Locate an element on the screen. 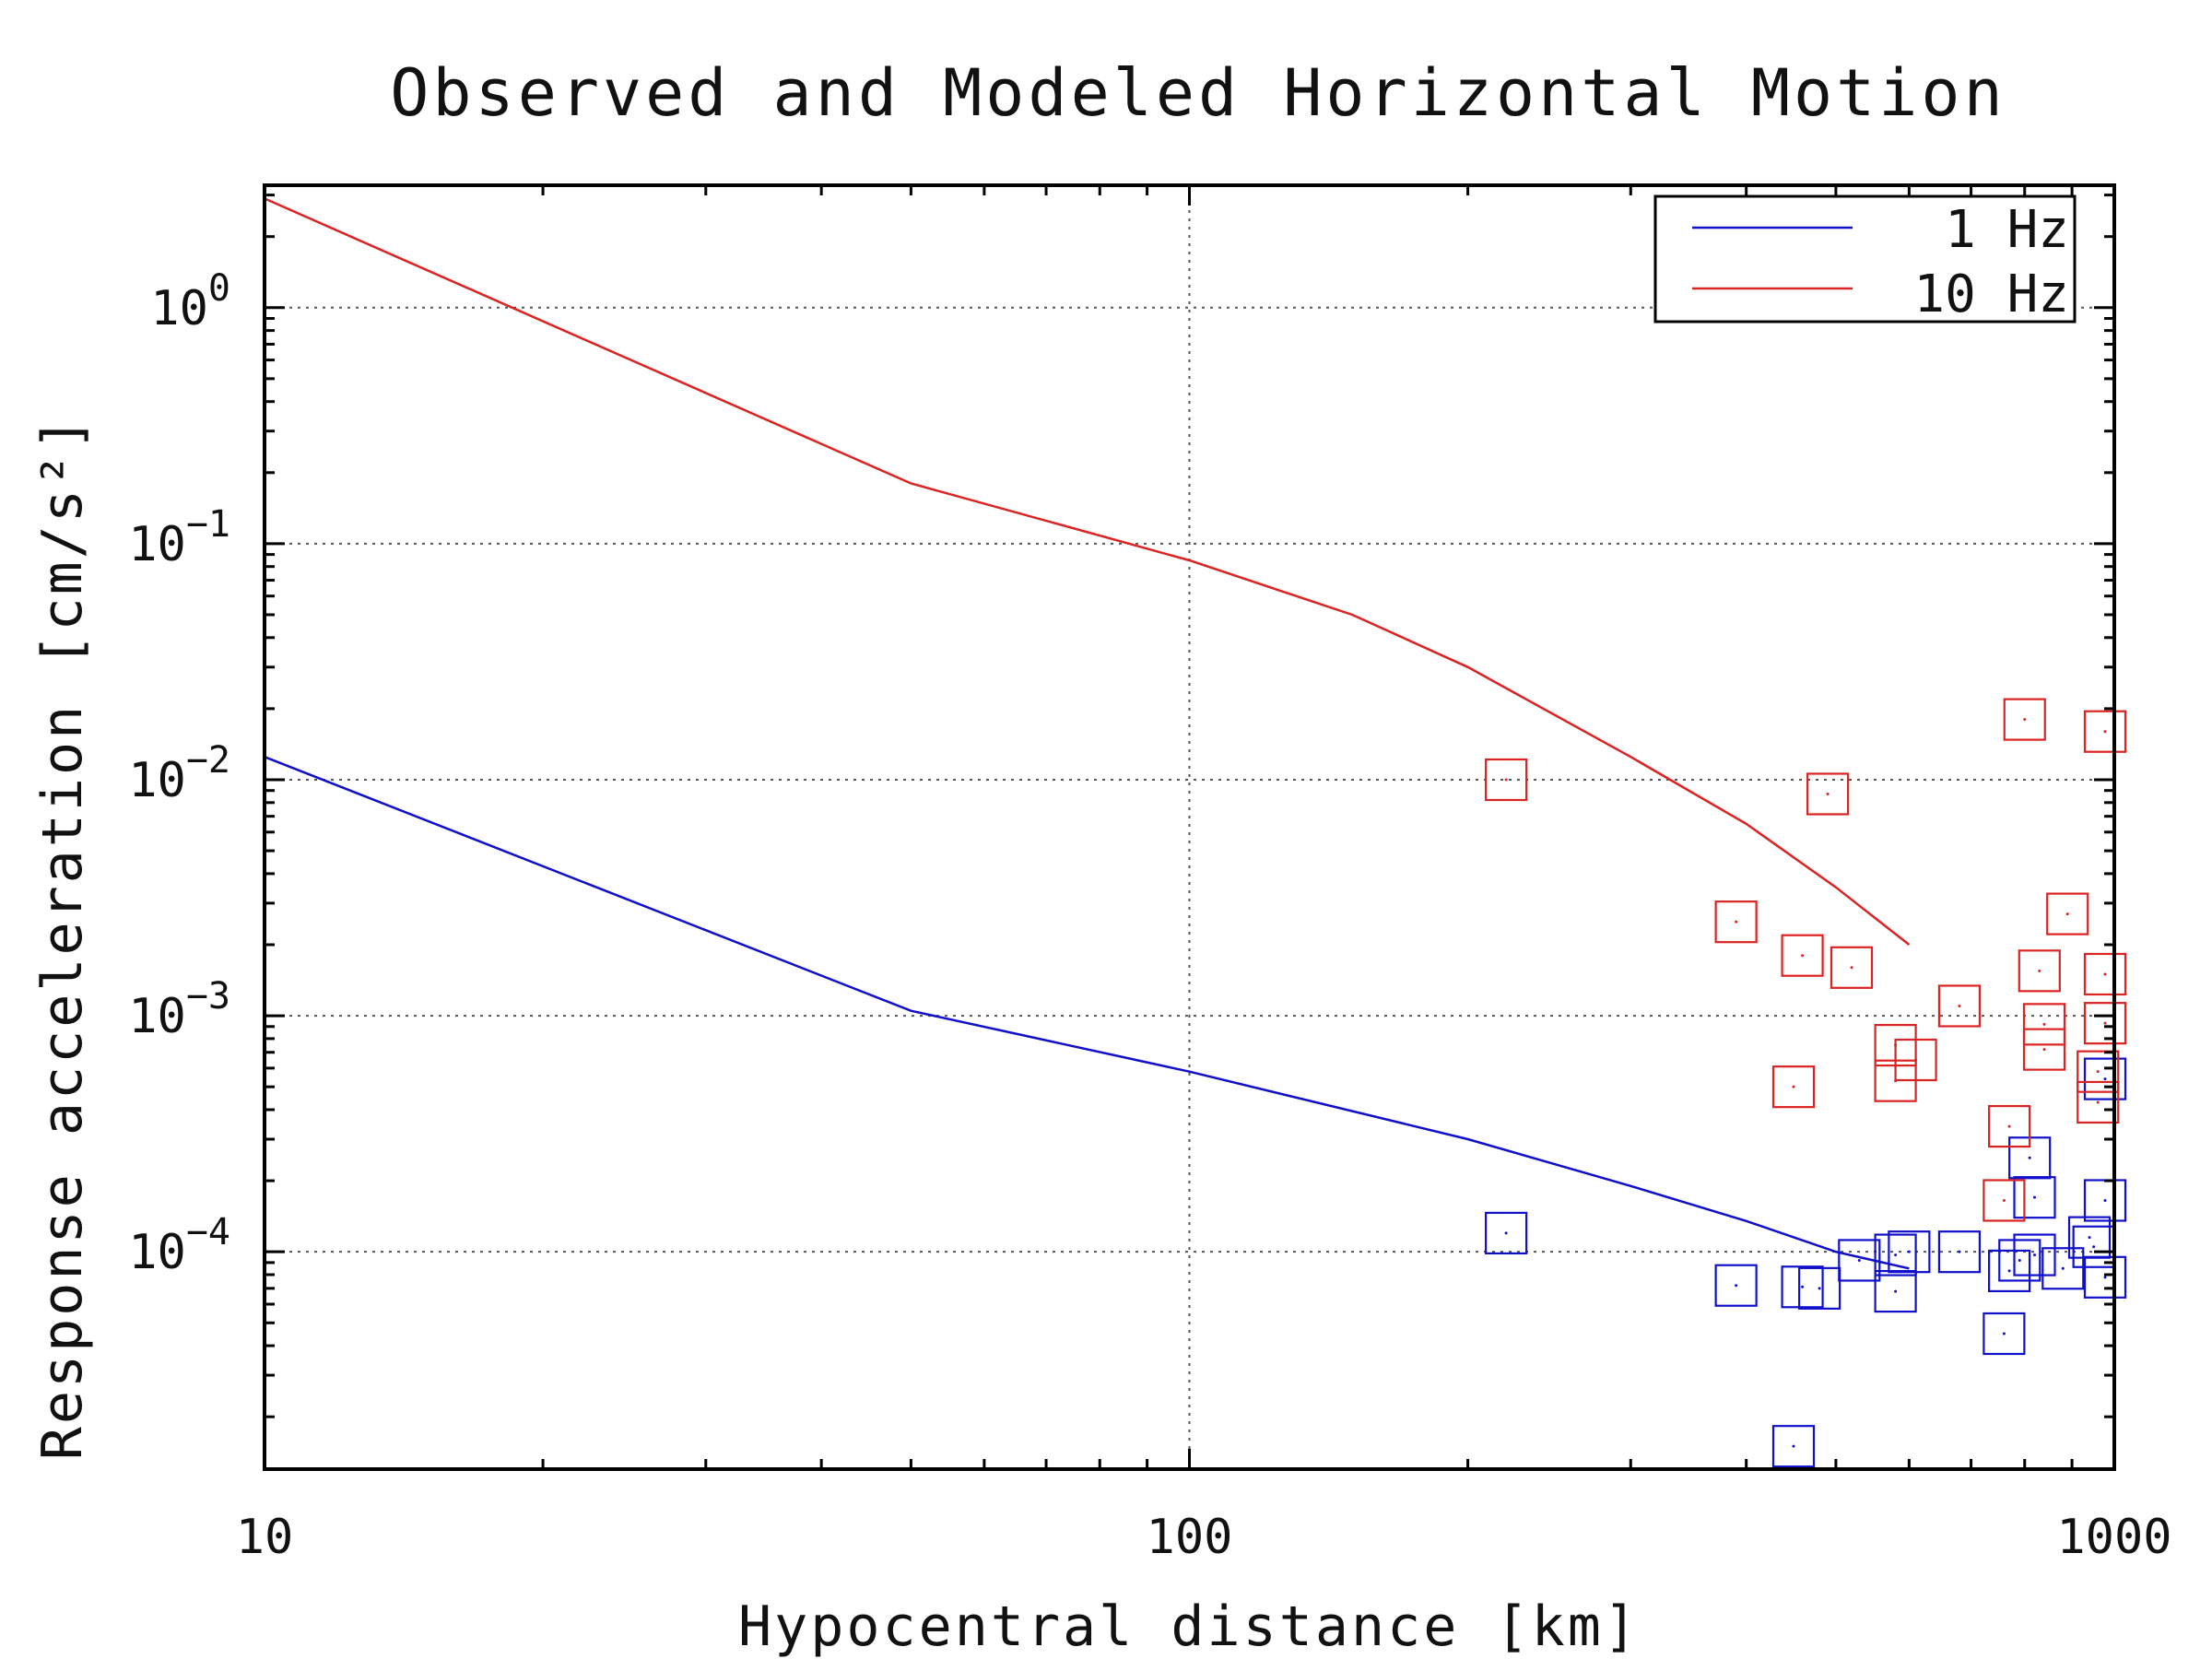 The image size is (2212, 1659). x-tick-label: 10 is located at coordinates (265, 1537).